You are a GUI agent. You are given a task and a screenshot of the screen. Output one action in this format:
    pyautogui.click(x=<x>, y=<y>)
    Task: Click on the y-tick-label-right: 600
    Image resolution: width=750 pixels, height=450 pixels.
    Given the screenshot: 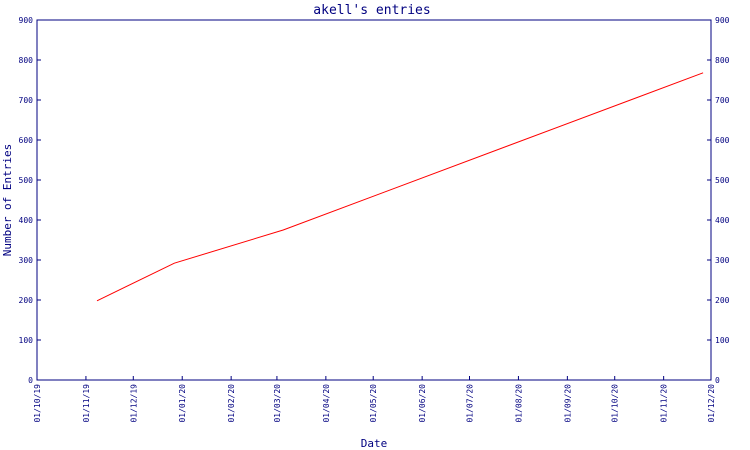 What is the action you would take?
    pyautogui.click(x=722, y=140)
    